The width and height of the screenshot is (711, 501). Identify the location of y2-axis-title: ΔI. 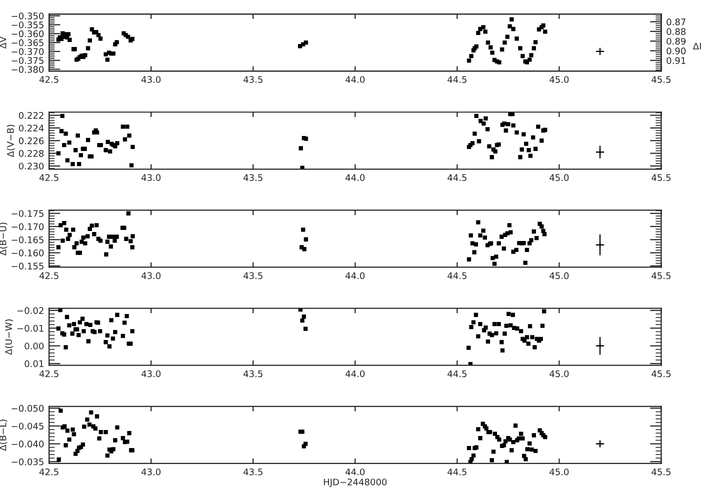
(696, 46).